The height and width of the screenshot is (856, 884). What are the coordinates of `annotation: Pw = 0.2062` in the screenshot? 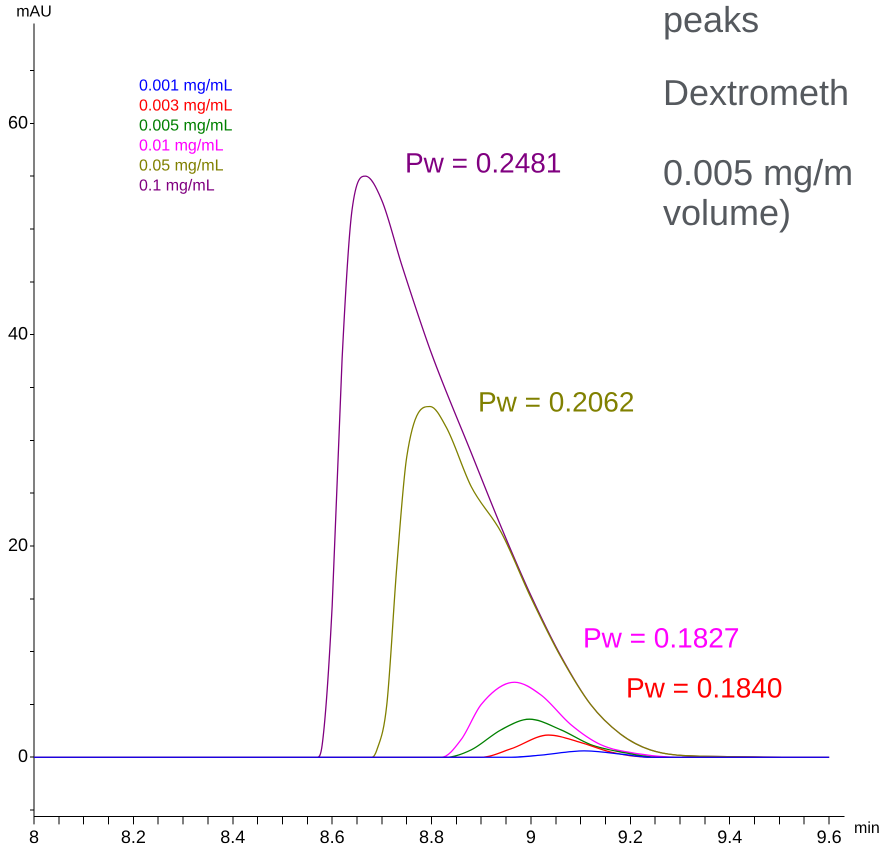 It's located at (556, 402).